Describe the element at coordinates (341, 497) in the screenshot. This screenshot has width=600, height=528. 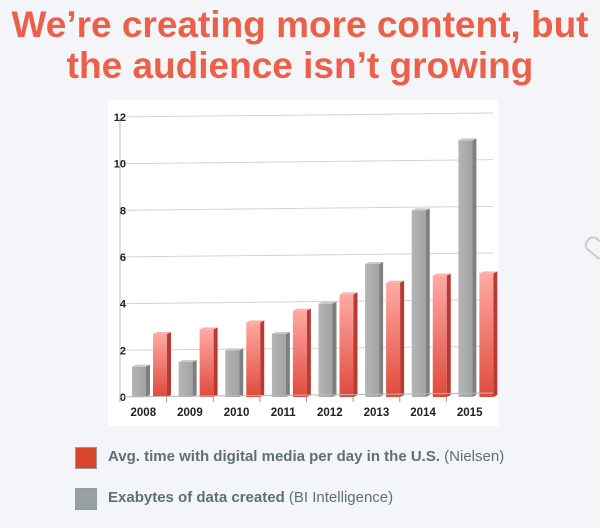
I see `legend-source: (BI Intelligence)` at that location.